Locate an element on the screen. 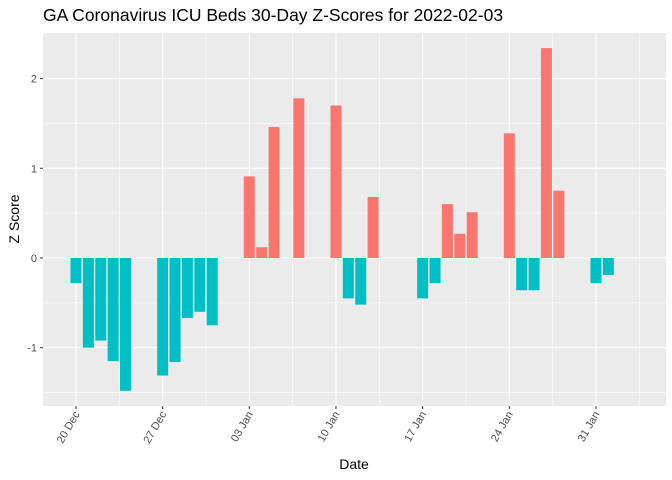  x-axis-title: Date is located at coordinates (354, 464).